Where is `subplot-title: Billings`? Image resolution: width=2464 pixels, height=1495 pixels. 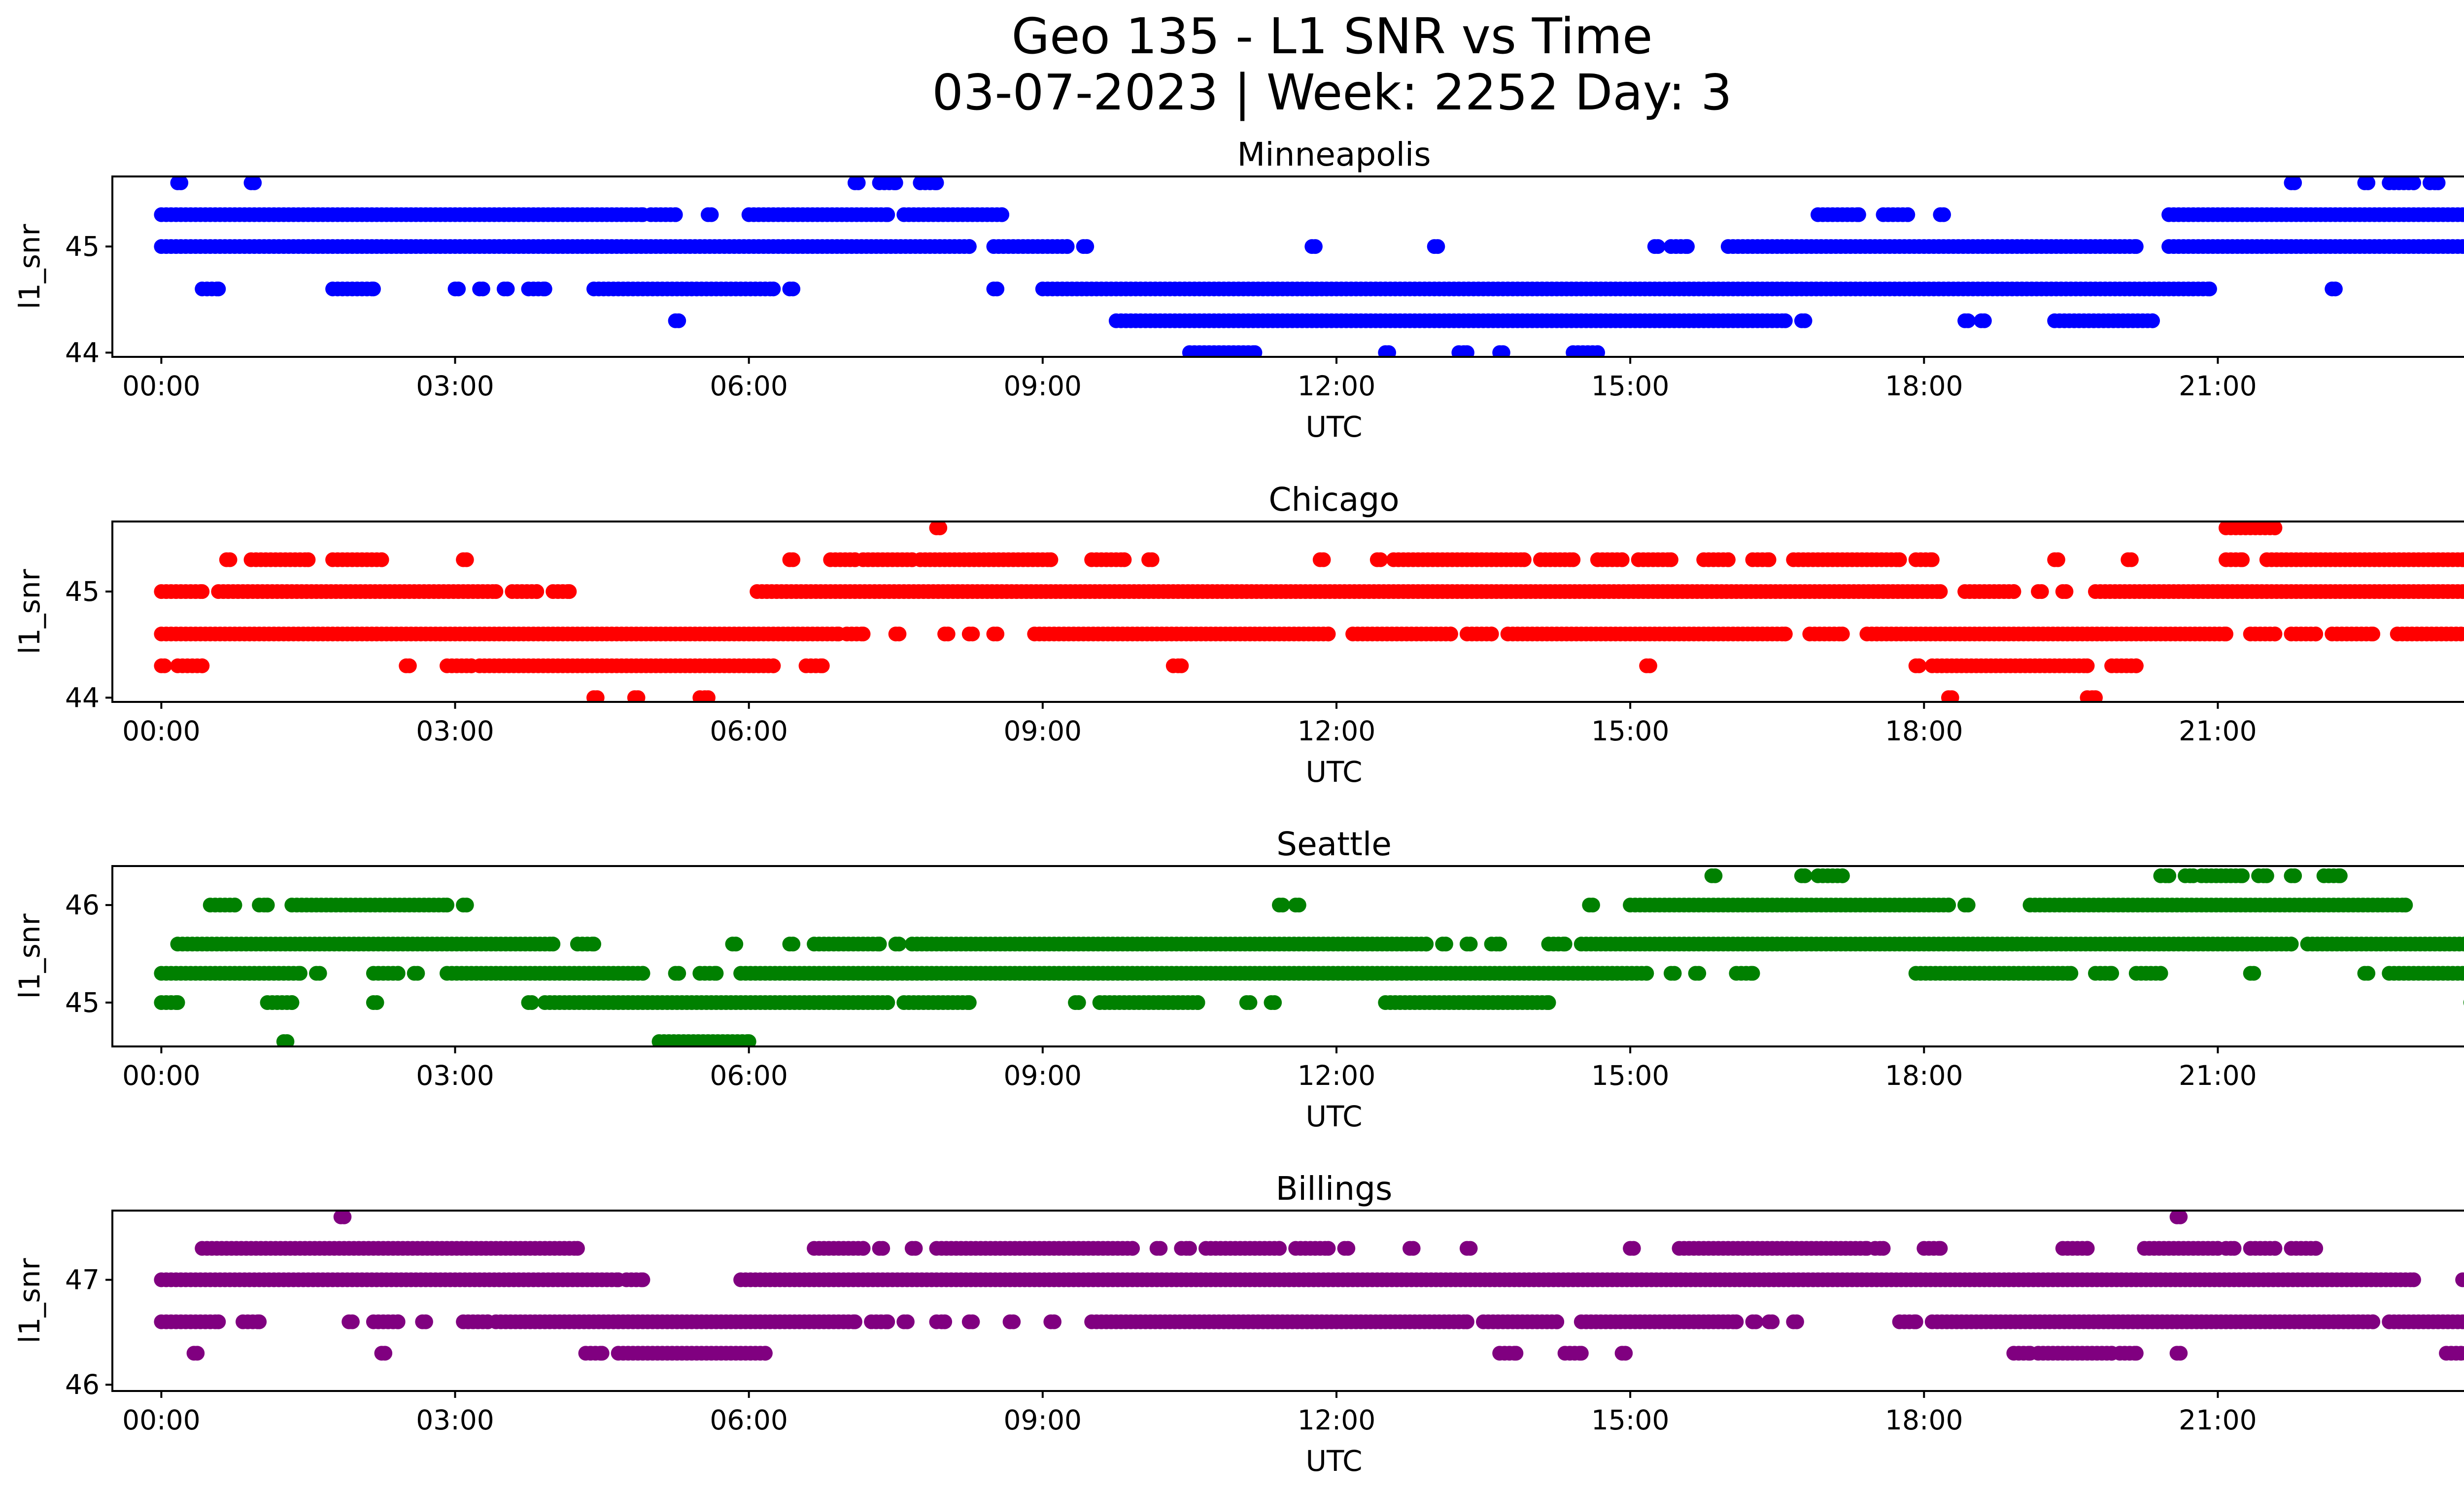 subplot-title: Billings is located at coordinates (1334, 1189).